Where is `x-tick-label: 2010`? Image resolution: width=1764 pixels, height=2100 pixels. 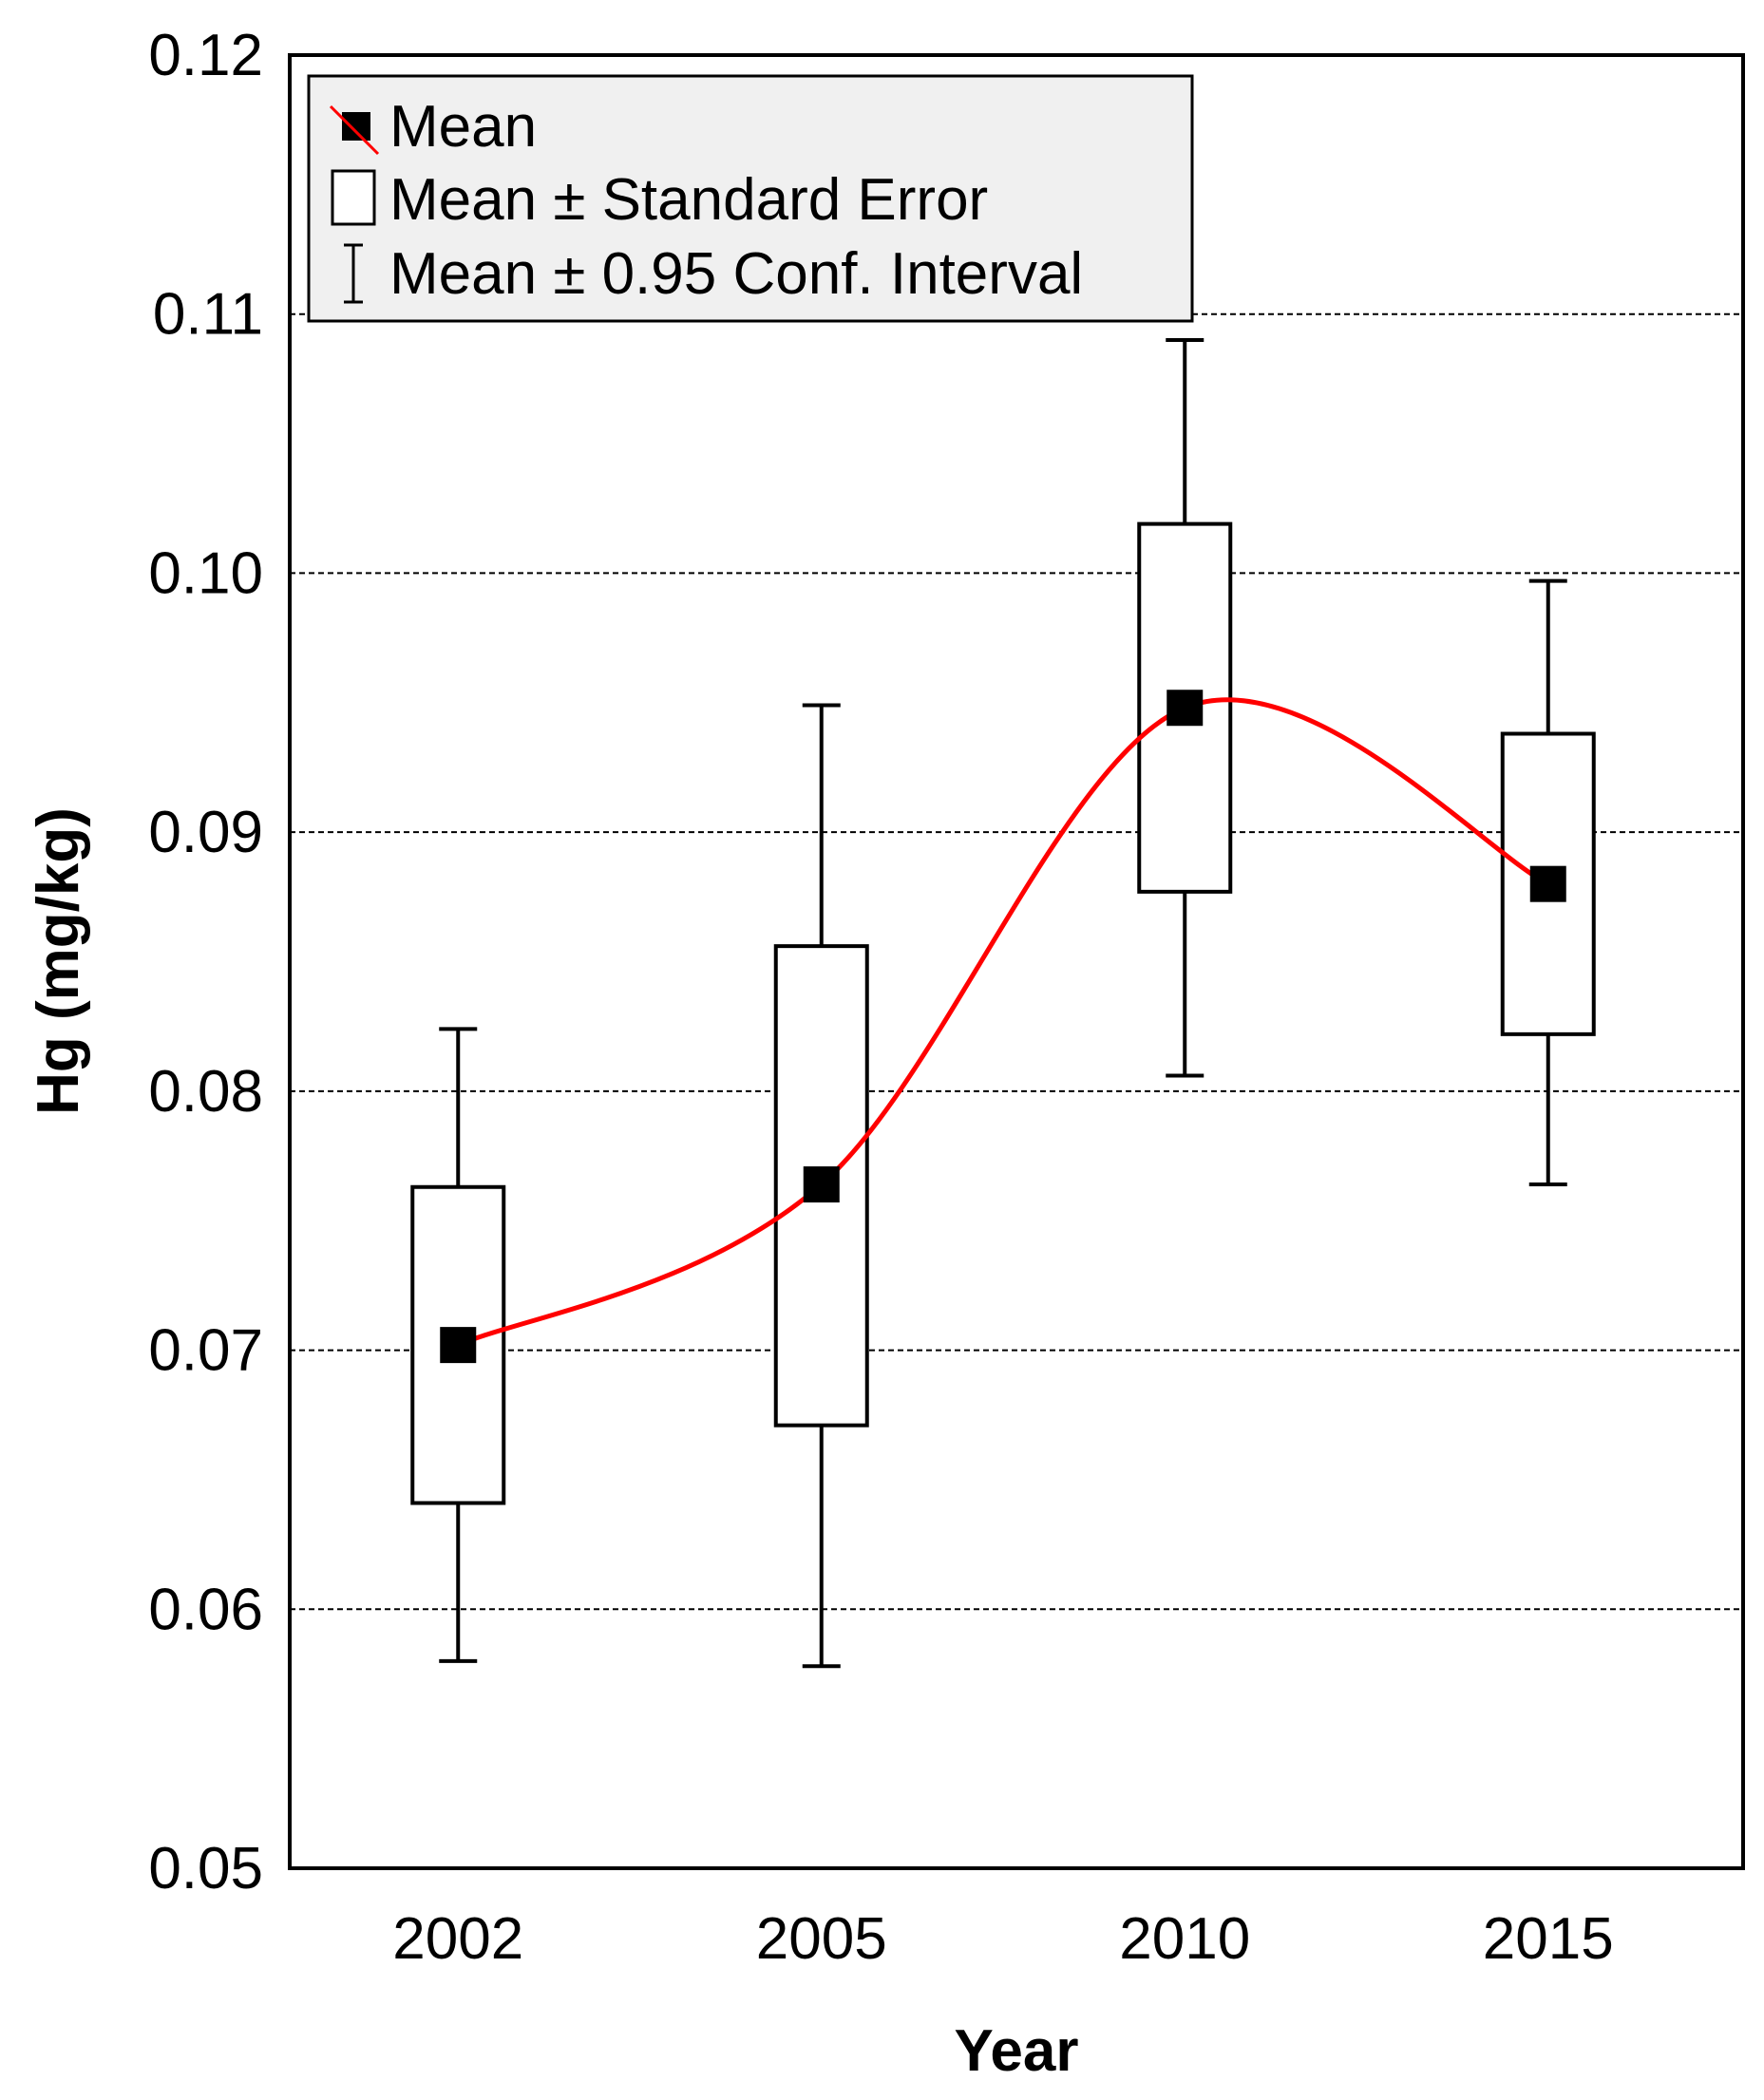 x-tick-label: 2010 is located at coordinates (1184, 1939).